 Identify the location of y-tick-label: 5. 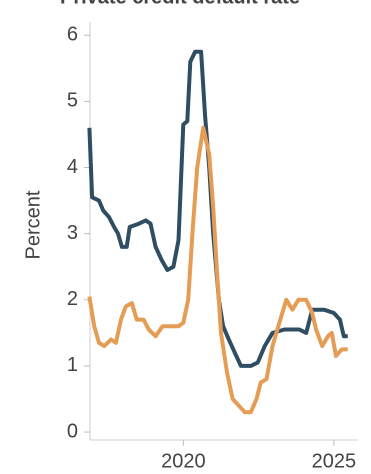
(72, 101).